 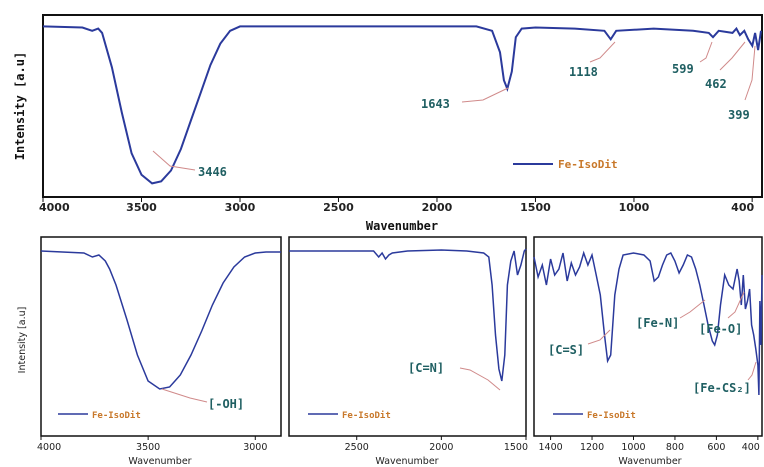 I want to click on inset3-spectrum-line, so click(x=648, y=323).